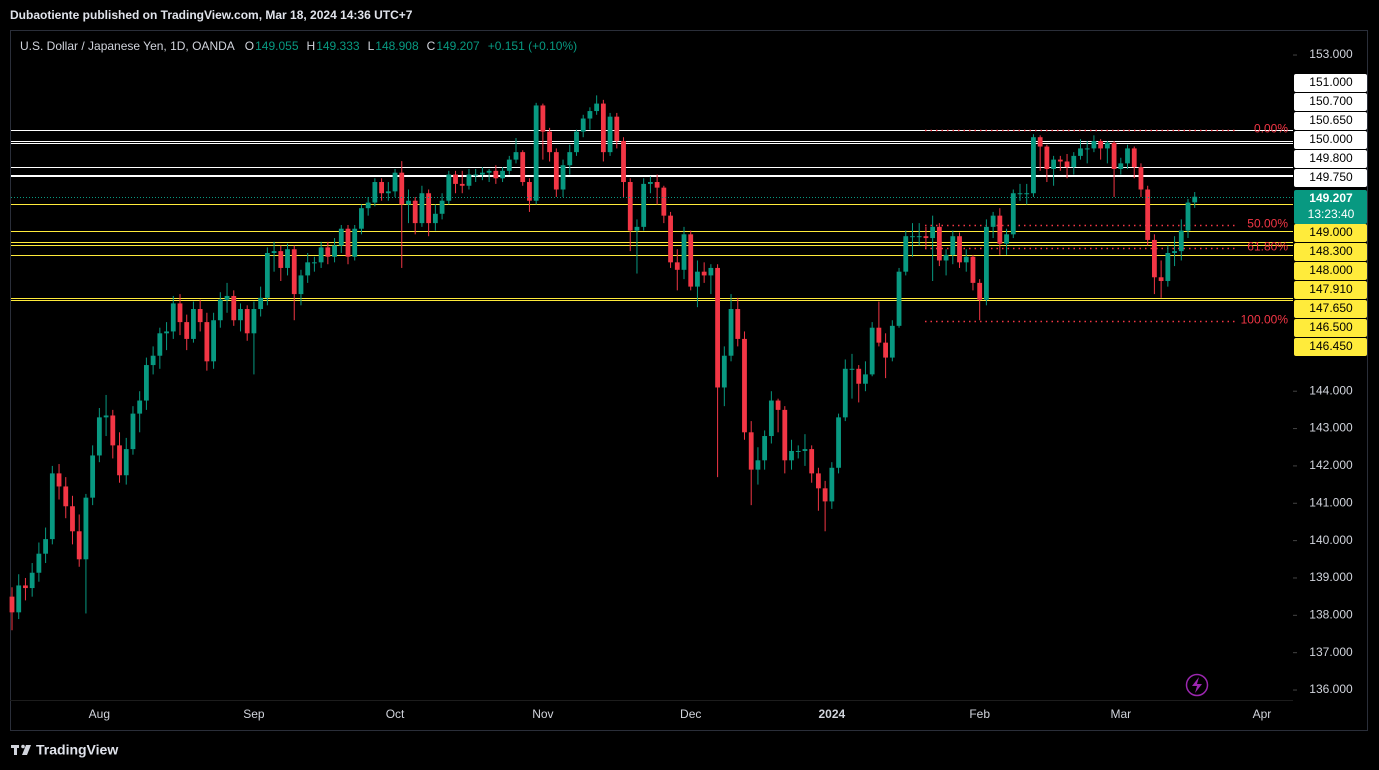  What do you see at coordinates (1262, 714) in the screenshot?
I see `x-tick-label: Apr` at bounding box center [1262, 714].